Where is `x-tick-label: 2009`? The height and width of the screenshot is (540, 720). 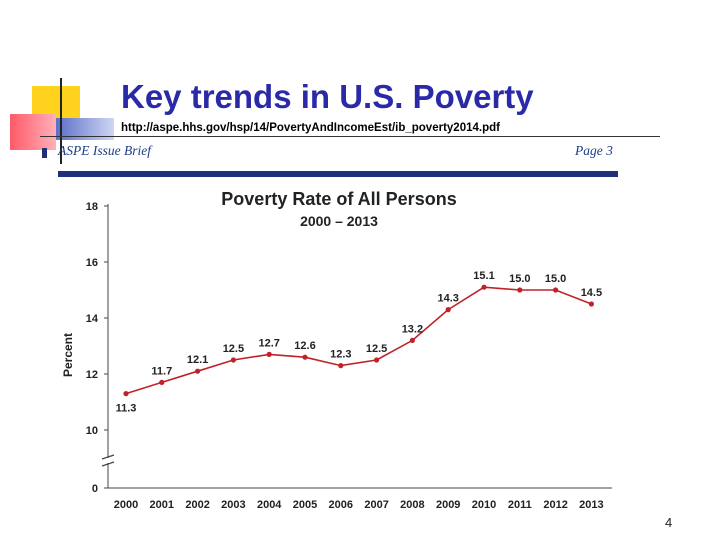 x-tick-label: 2009 is located at coordinates (448, 505).